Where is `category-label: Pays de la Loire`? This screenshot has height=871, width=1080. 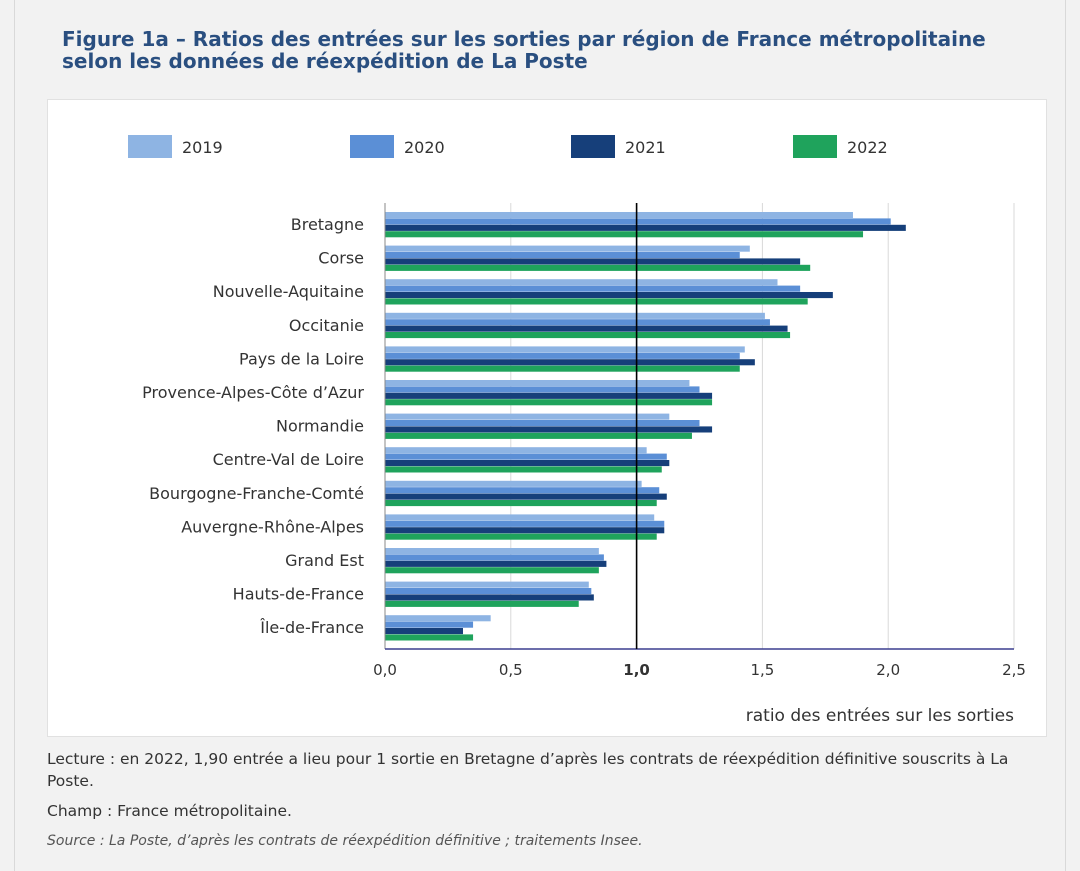
category-label: Pays de la Loire is located at coordinates (301, 358).